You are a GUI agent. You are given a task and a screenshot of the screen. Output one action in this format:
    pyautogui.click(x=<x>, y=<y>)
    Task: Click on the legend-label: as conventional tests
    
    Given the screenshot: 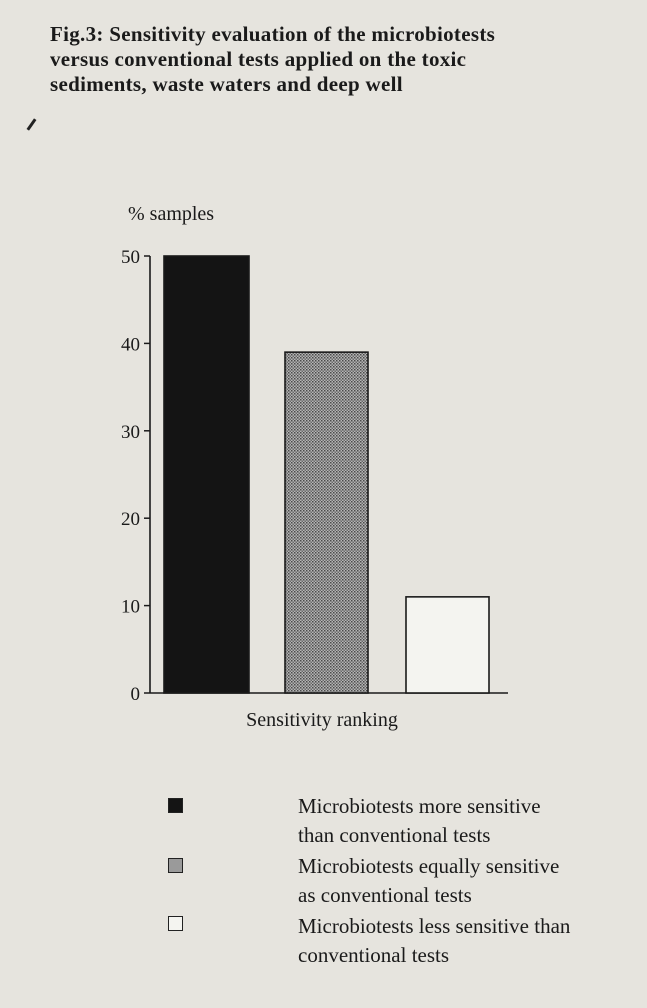 What is the action you would take?
    pyautogui.click(x=385, y=895)
    